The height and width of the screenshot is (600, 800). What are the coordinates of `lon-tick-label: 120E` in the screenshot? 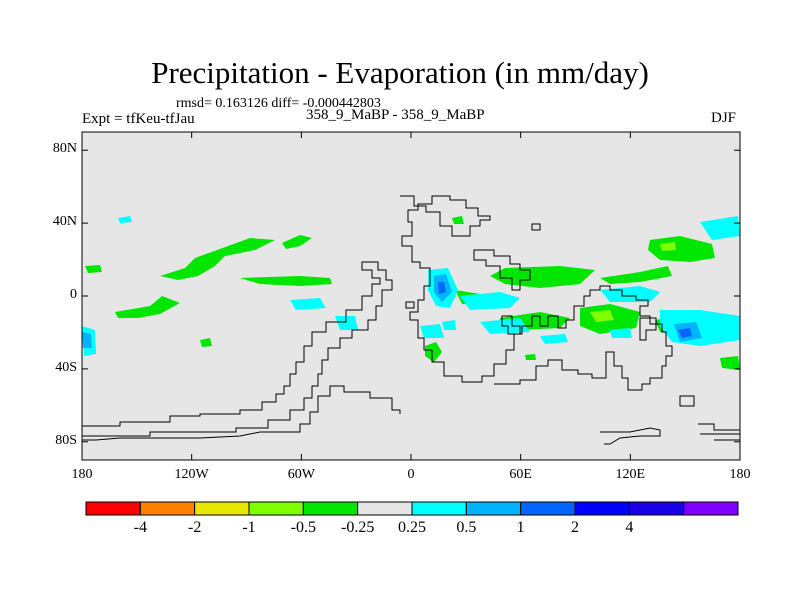 It's located at (630, 474).